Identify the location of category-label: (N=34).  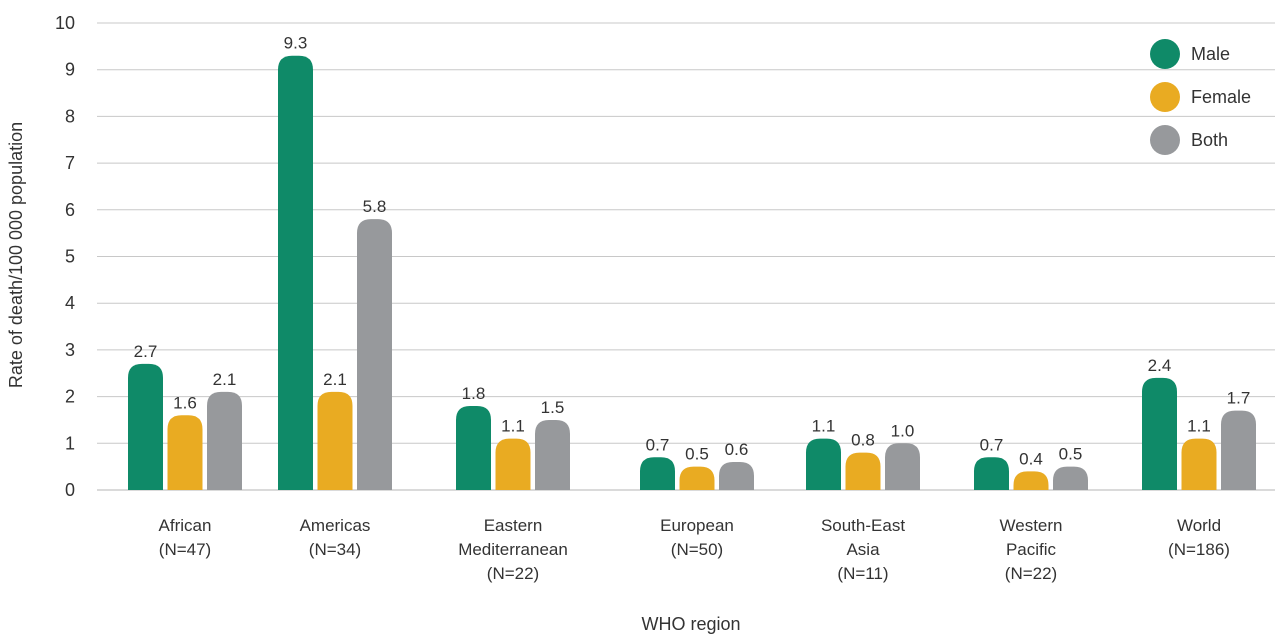
(335, 549).